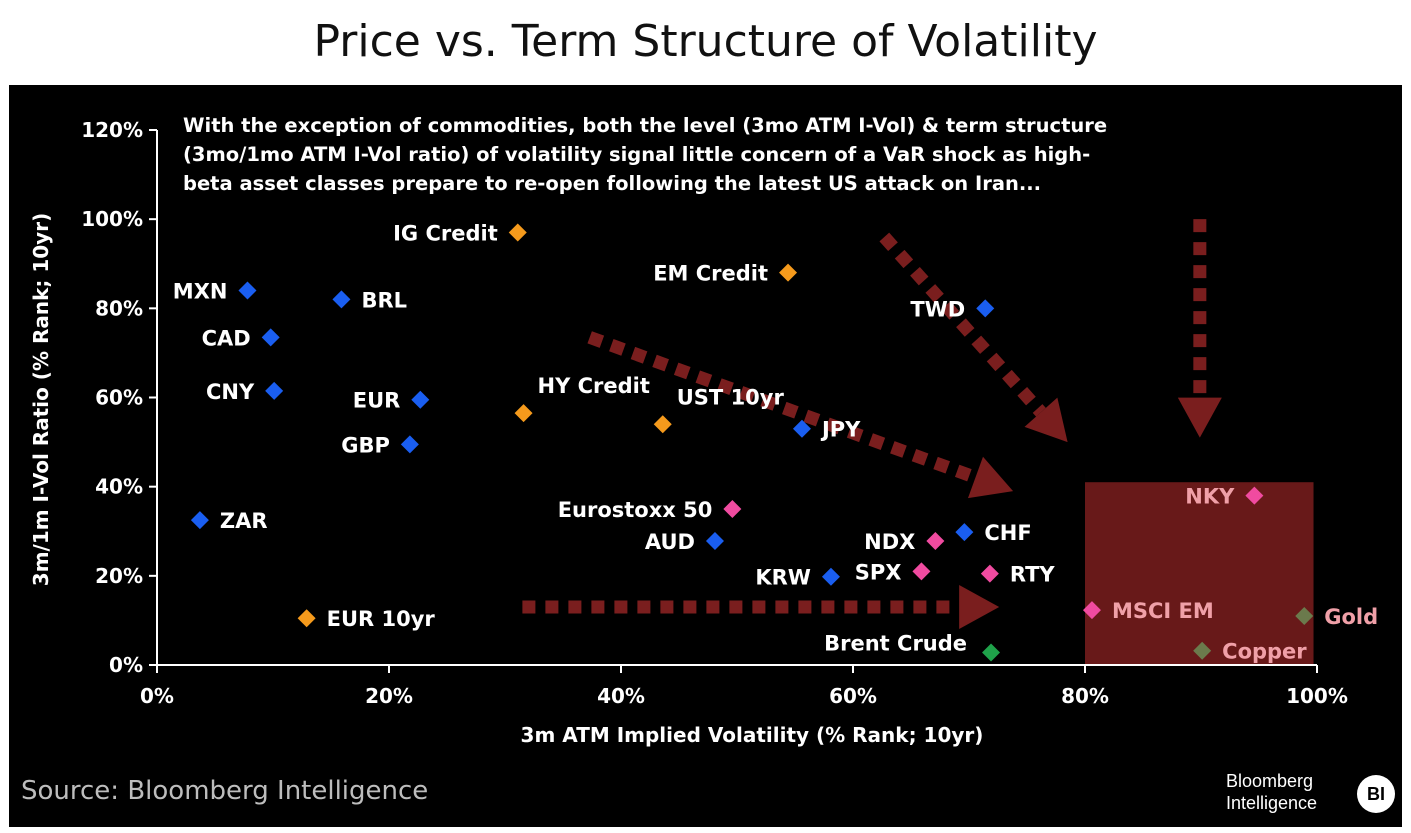 This screenshot has height=833, width=1411. I want to click on source-note: Source: Bloomberg Intelligence, so click(225, 791).